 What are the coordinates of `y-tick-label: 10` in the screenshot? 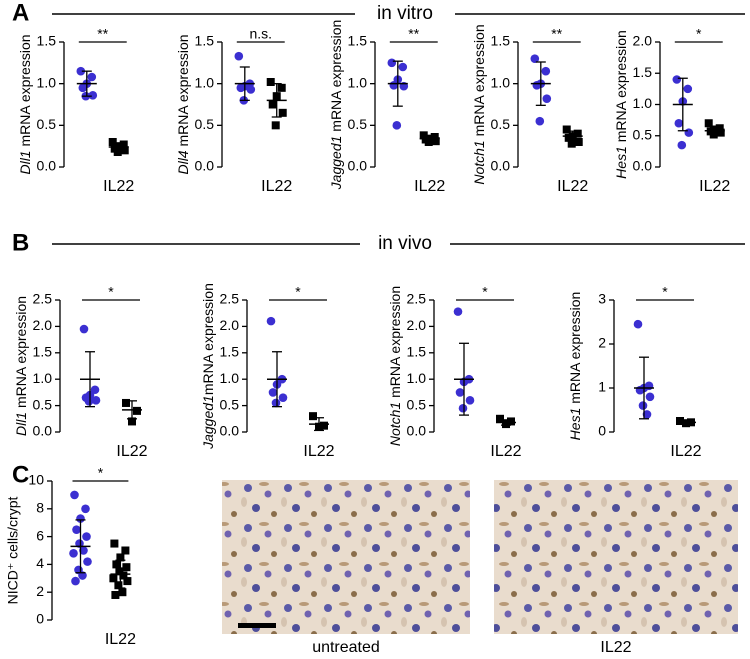 It's located at (36, 480).